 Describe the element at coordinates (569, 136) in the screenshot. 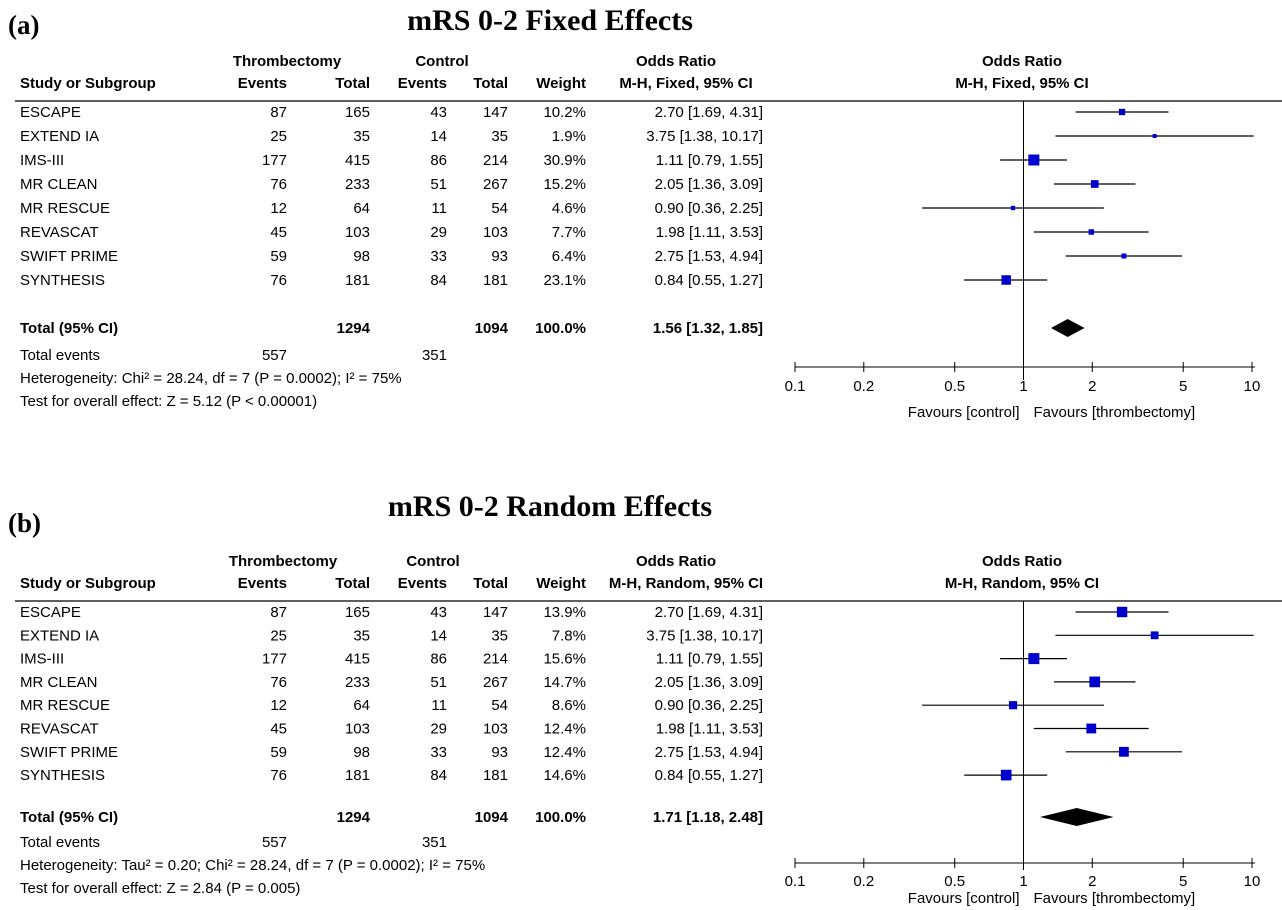

I see `weight: 1.9%` at that location.